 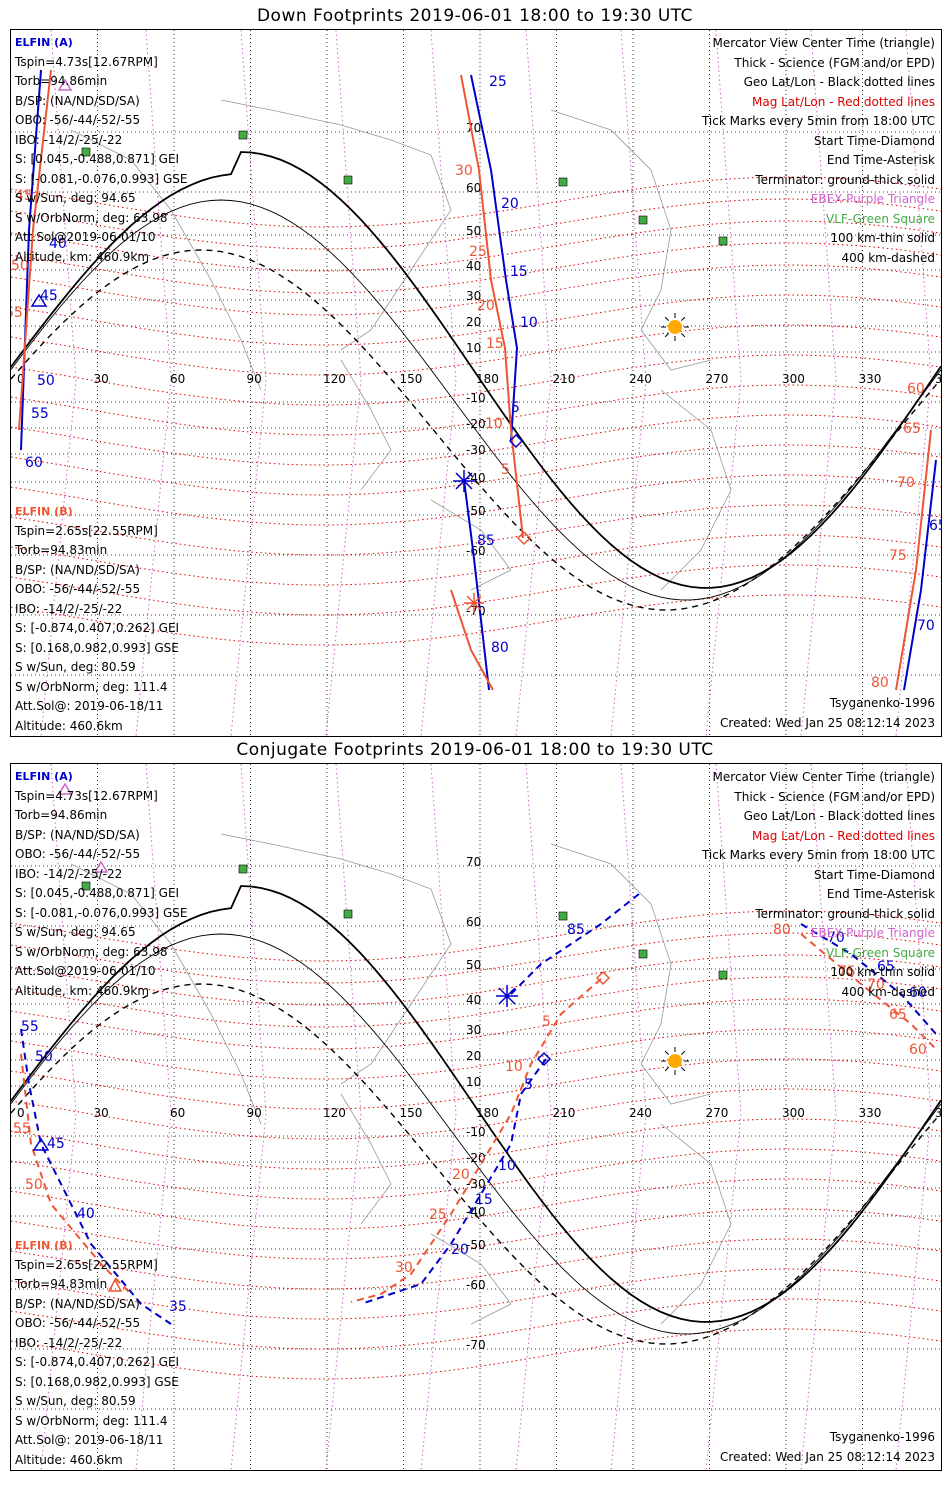 What do you see at coordinates (888, 257) in the screenshot?
I see `legend-item: 400 km-dashed` at bounding box center [888, 257].